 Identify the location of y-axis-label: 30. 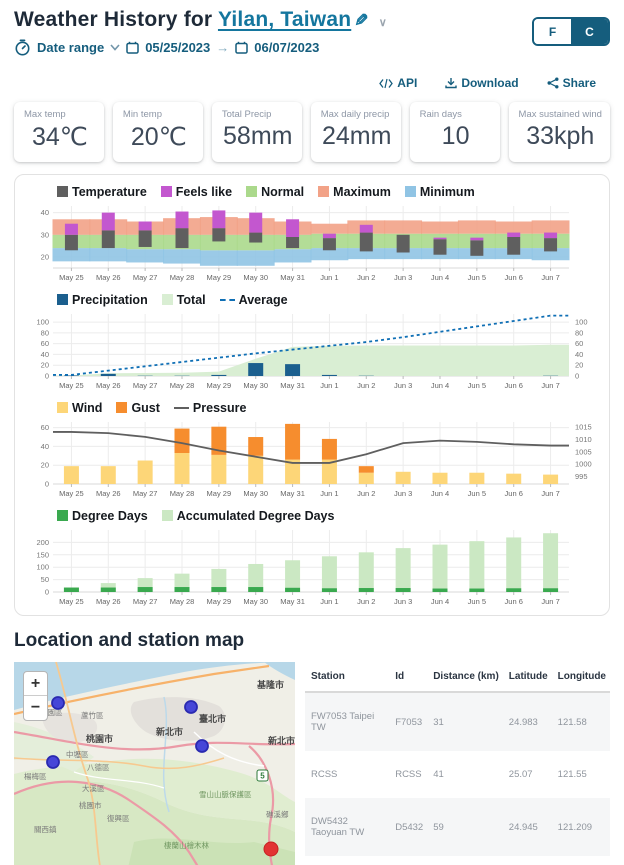
(45, 234).